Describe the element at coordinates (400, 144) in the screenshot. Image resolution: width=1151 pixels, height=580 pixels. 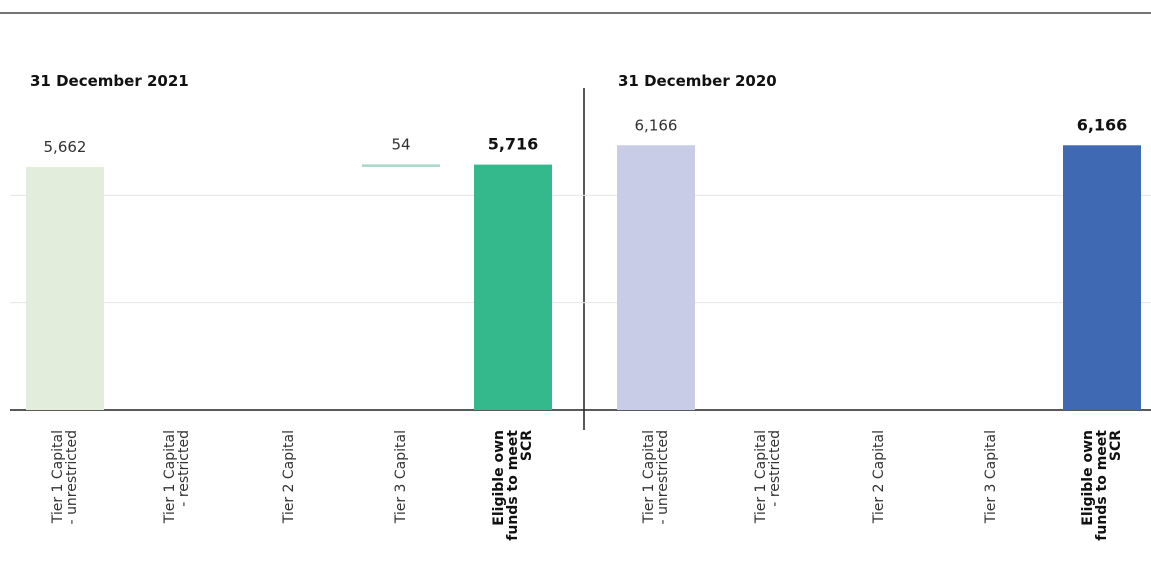
I see `value-label: 54` at that location.